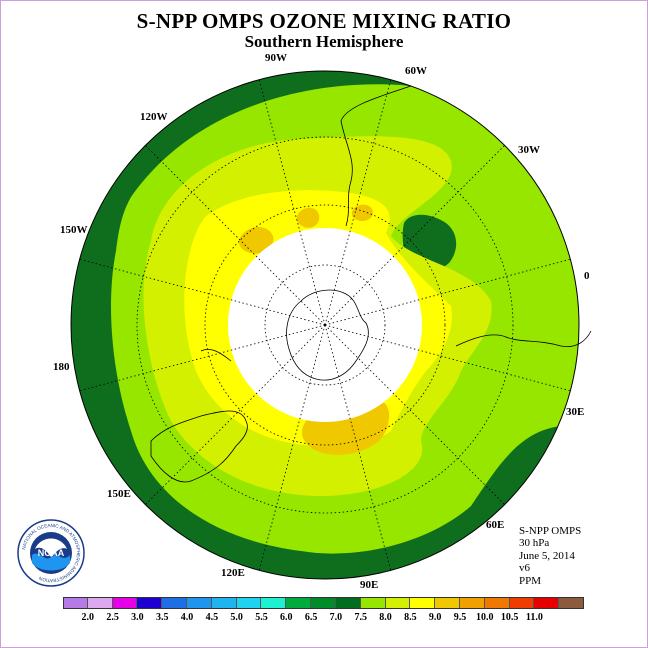  What do you see at coordinates (51, 553) in the screenshot?
I see `noaa-logo-text: NOAA` at bounding box center [51, 553].